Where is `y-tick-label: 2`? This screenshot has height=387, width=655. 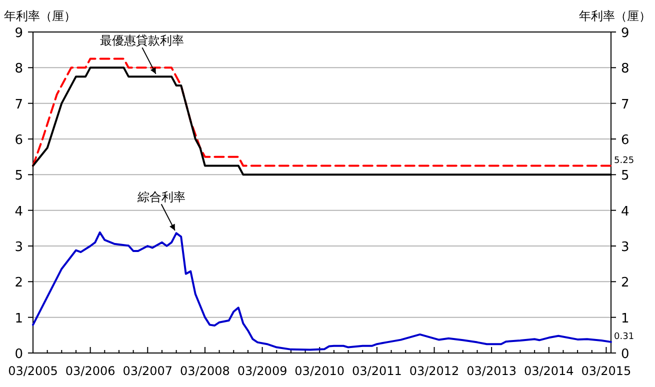 y-tick-label: 2 is located at coordinates (18, 283).